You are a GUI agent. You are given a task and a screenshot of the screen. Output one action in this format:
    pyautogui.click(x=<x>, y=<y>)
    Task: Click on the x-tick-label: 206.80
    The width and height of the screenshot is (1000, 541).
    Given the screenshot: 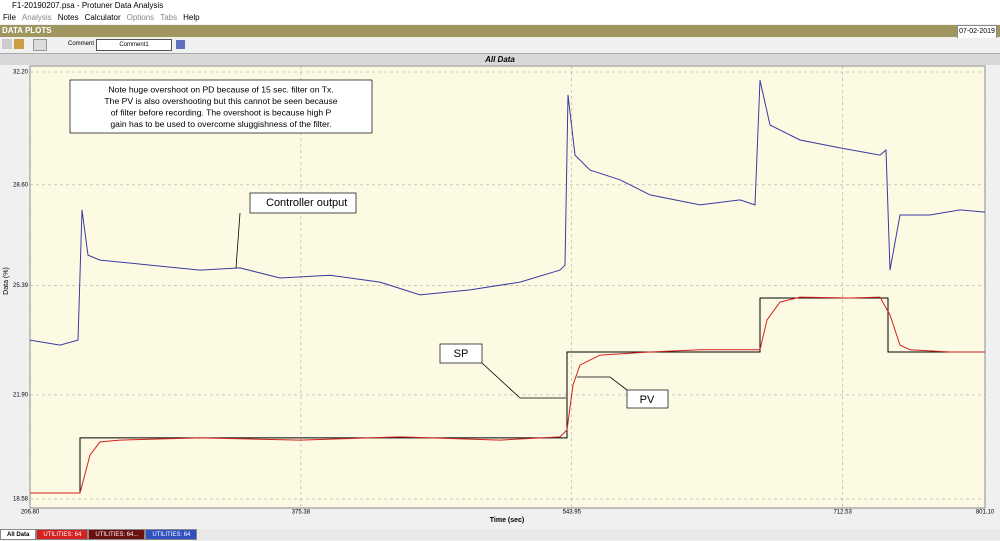 What is the action you would take?
    pyautogui.click(x=30, y=513)
    